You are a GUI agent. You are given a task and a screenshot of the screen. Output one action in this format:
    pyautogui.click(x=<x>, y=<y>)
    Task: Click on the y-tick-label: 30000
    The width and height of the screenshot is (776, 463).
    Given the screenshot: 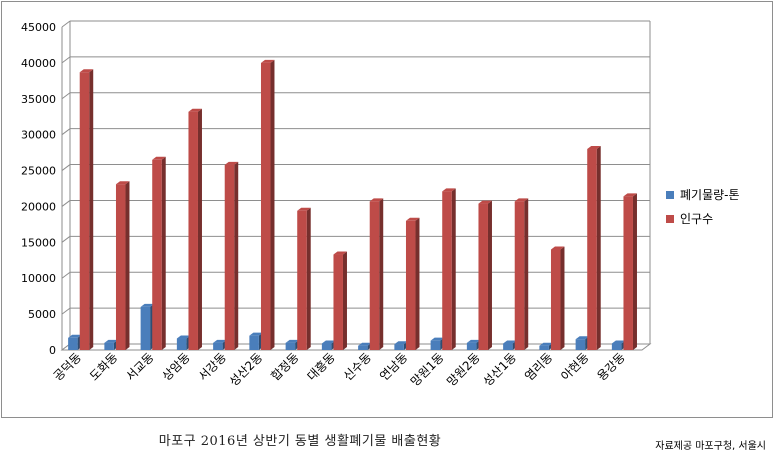 What is the action you would take?
    pyautogui.click(x=38, y=135)
    